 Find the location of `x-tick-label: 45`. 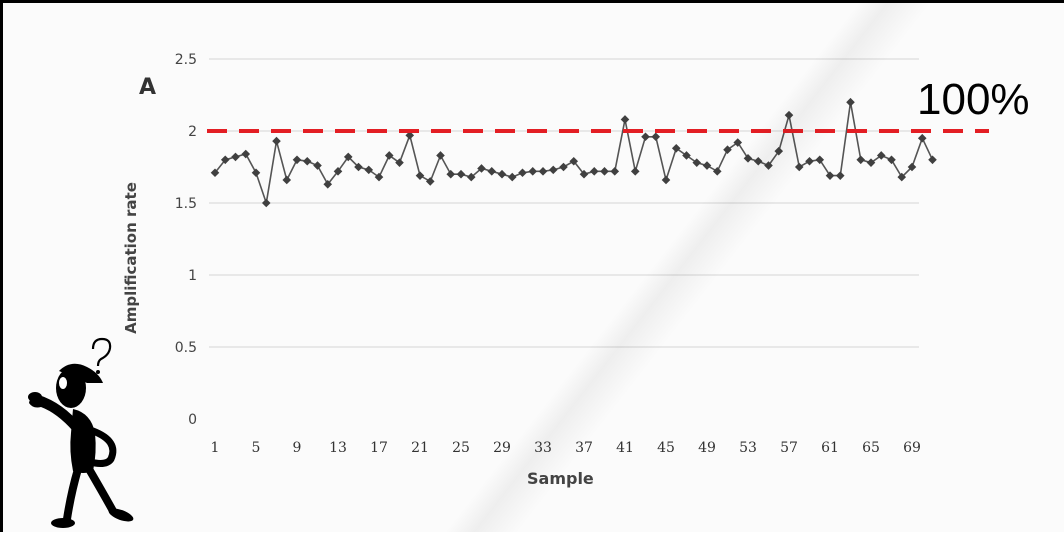

x-tick-label: 45 is located at coordinates (666, 448).